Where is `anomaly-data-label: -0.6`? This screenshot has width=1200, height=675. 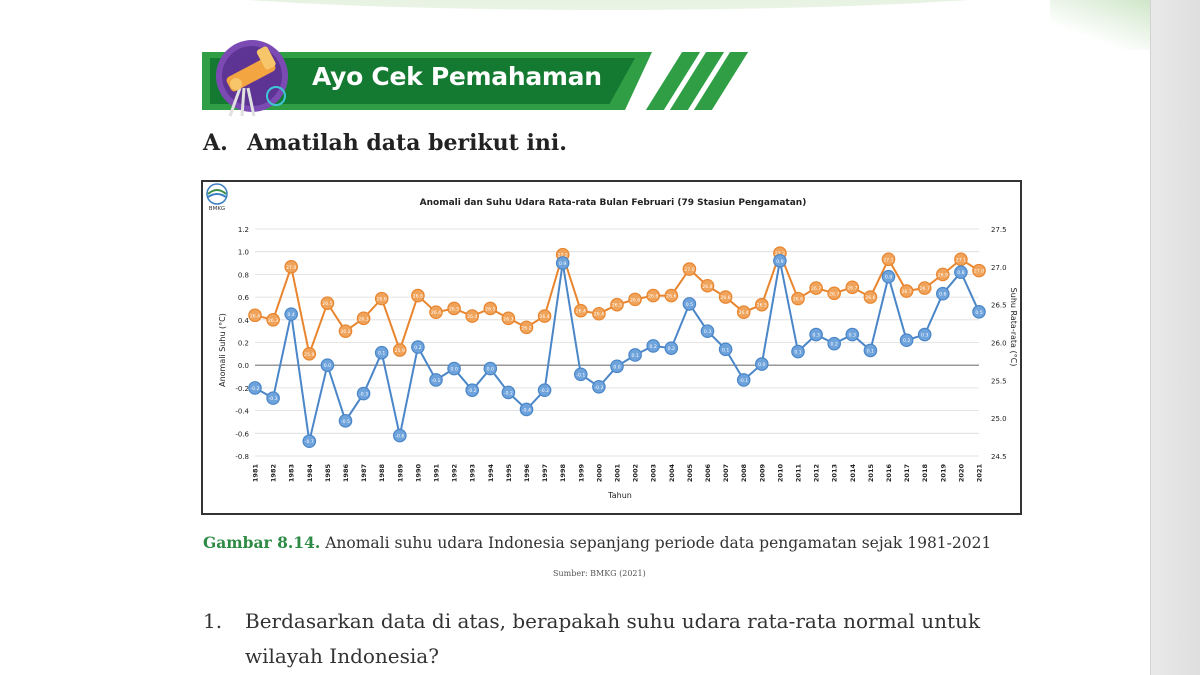
anomaly-data-label: -0.6 is located at coordinates (399, 437).